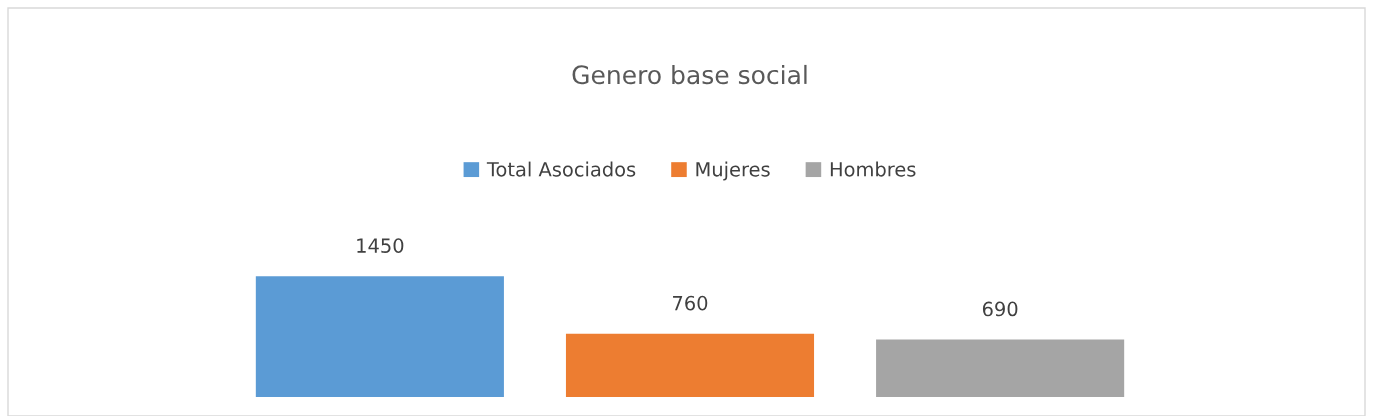 This screenshot has width=1373, height=416. What do you see at coordinates (873, 169) in the screenshot?
I see `legend-label: Hombres` at bounding box center [873, 169].